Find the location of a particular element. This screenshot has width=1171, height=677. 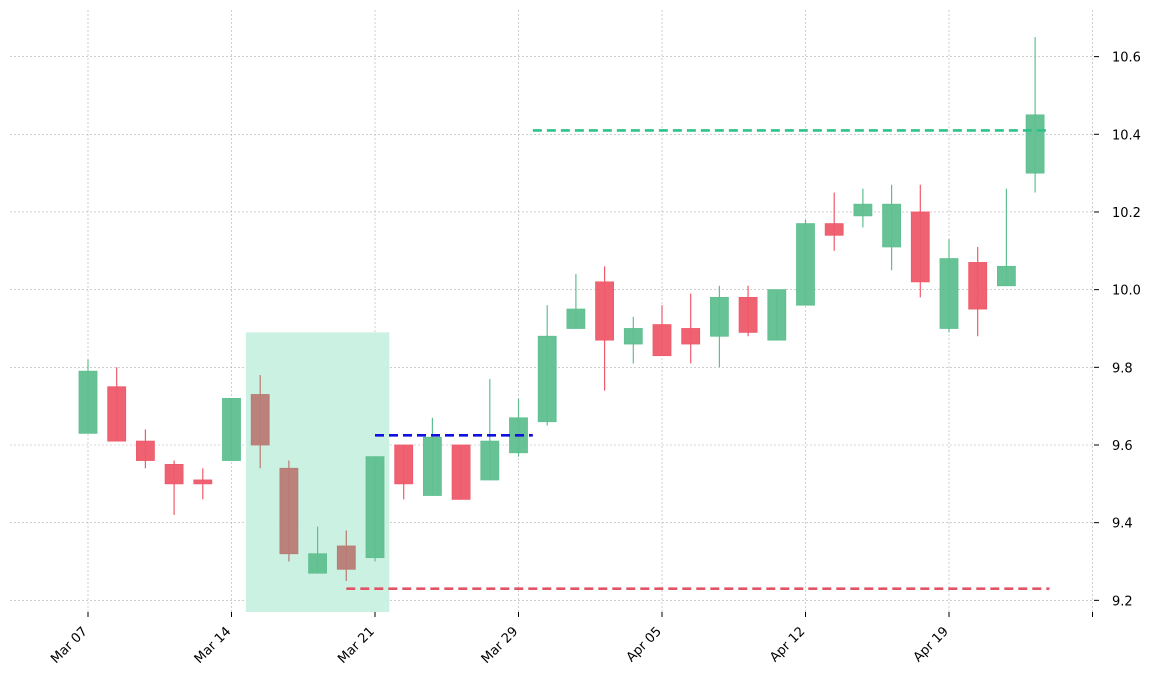

x-tick-label: Apr 19 is located at coordinates (931, 644).